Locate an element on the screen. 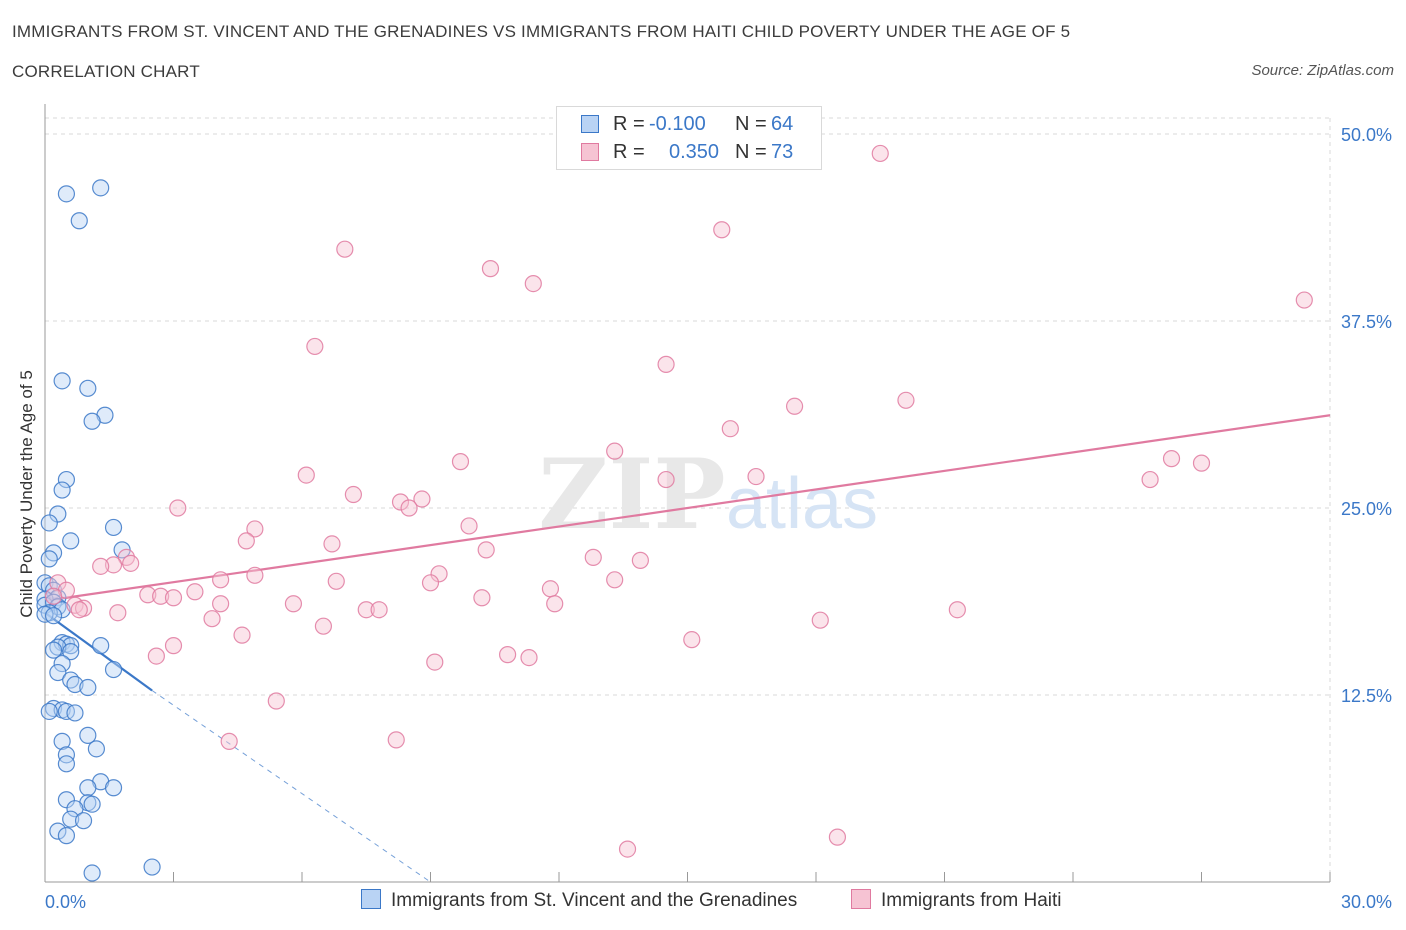 The width and height of the screenshot is (1406, 930). trendline-st-vincent-extension is located at coordinates (291, 786).